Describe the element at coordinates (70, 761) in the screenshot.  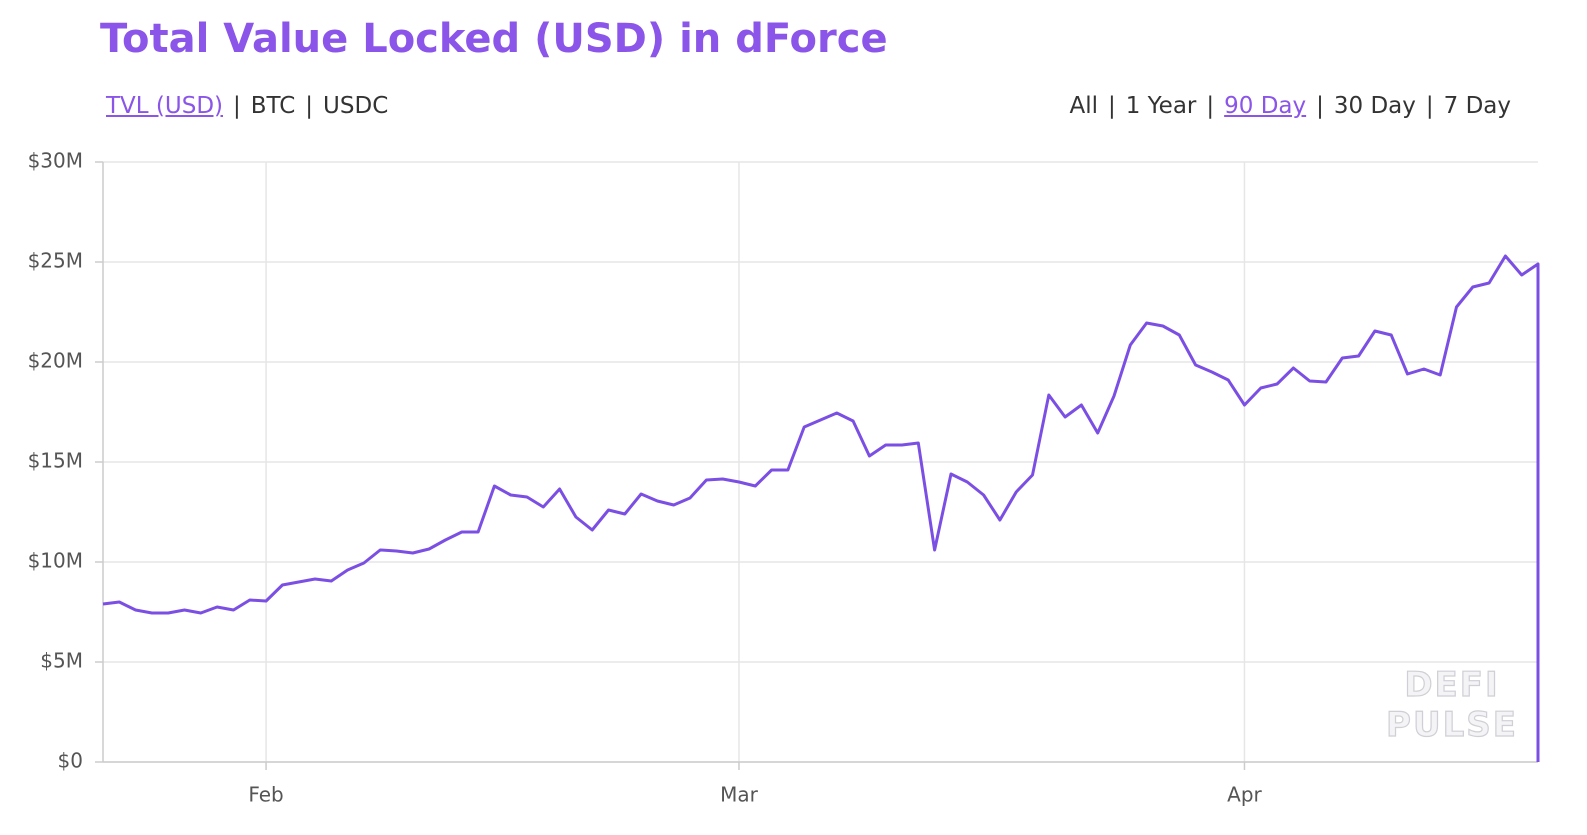
I see `y-tick-label: $0` at that location.